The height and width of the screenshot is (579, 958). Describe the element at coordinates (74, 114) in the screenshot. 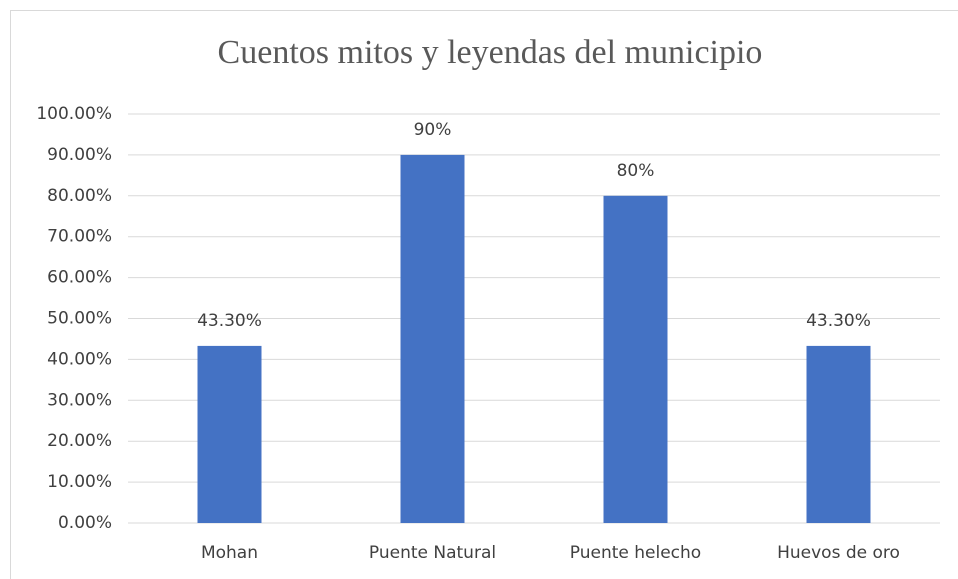

I see `y-tick-label: 100.00%` at that location.